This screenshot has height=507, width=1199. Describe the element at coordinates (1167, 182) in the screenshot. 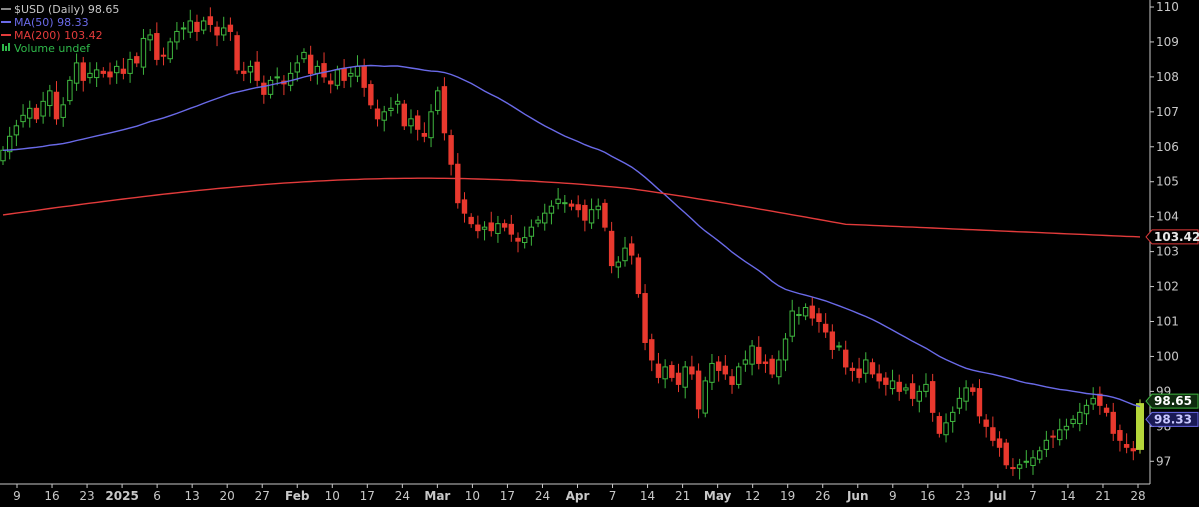

I see `y-tick-label: 105` at that location.